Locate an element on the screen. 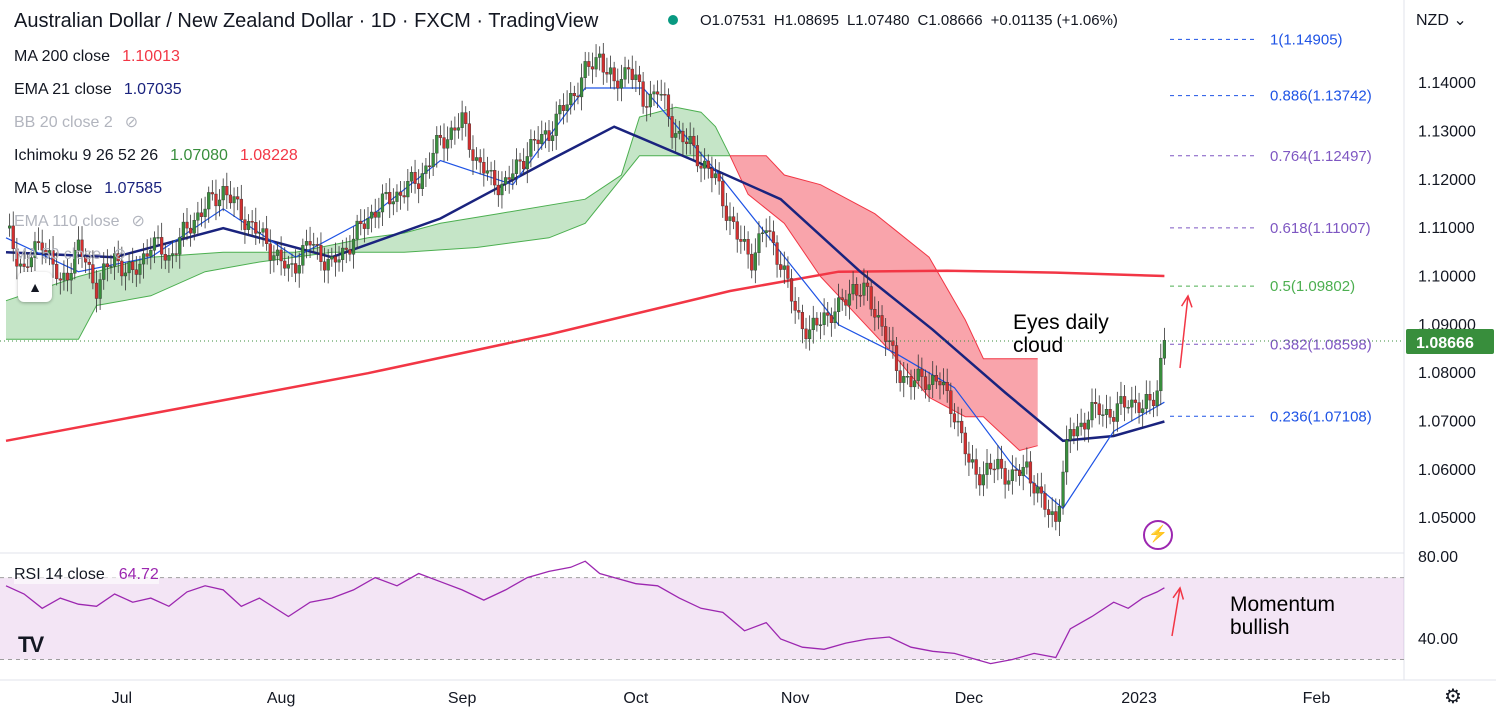 The height and width of the screenshot is (713, 1496). gear-icon: ⚙ is located at coordinates (1453, 697).